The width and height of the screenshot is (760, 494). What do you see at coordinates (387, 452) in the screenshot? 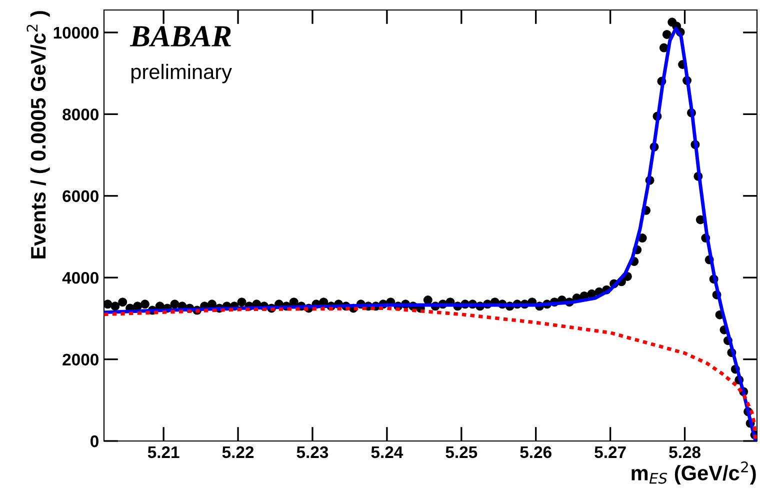
I see `x-tick-label: 5.24` at bounding box center [387, 452].